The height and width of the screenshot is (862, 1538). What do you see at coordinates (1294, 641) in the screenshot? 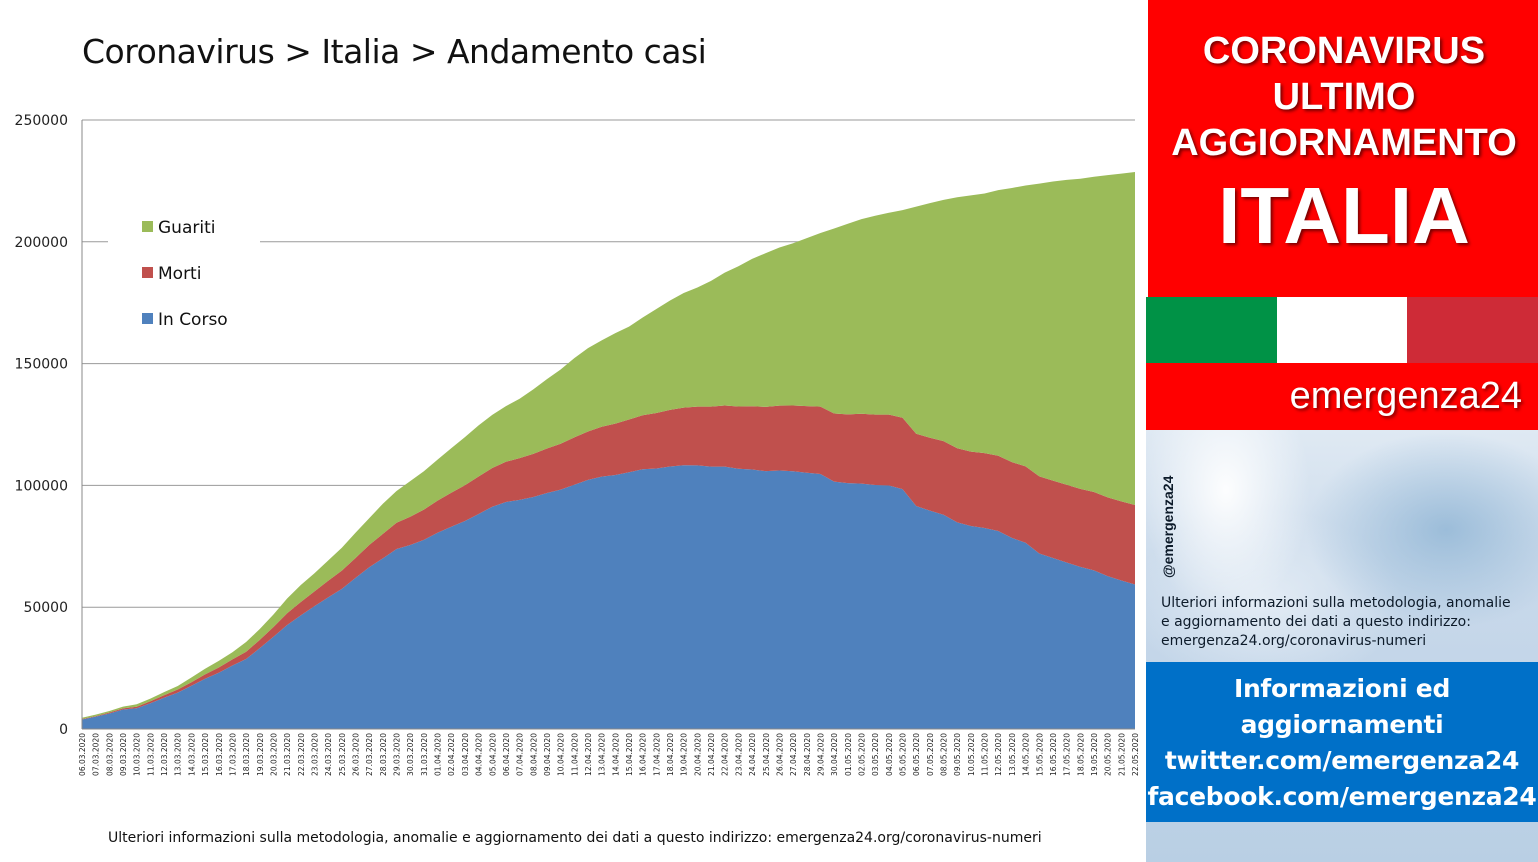
I see `note-line-3: emergenza24.org/coronavirus-numeri` at bounding box center [1294, 641].